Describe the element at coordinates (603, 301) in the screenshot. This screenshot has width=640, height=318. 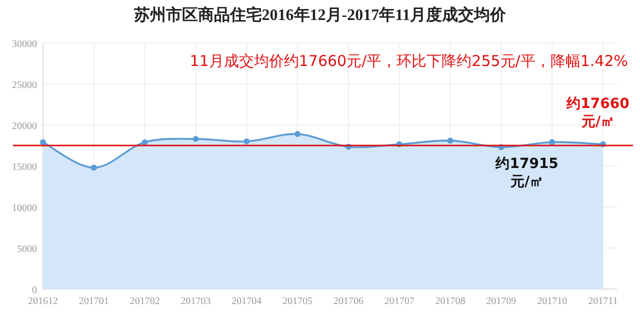
I see `x-tick-label: 201711` at that location.